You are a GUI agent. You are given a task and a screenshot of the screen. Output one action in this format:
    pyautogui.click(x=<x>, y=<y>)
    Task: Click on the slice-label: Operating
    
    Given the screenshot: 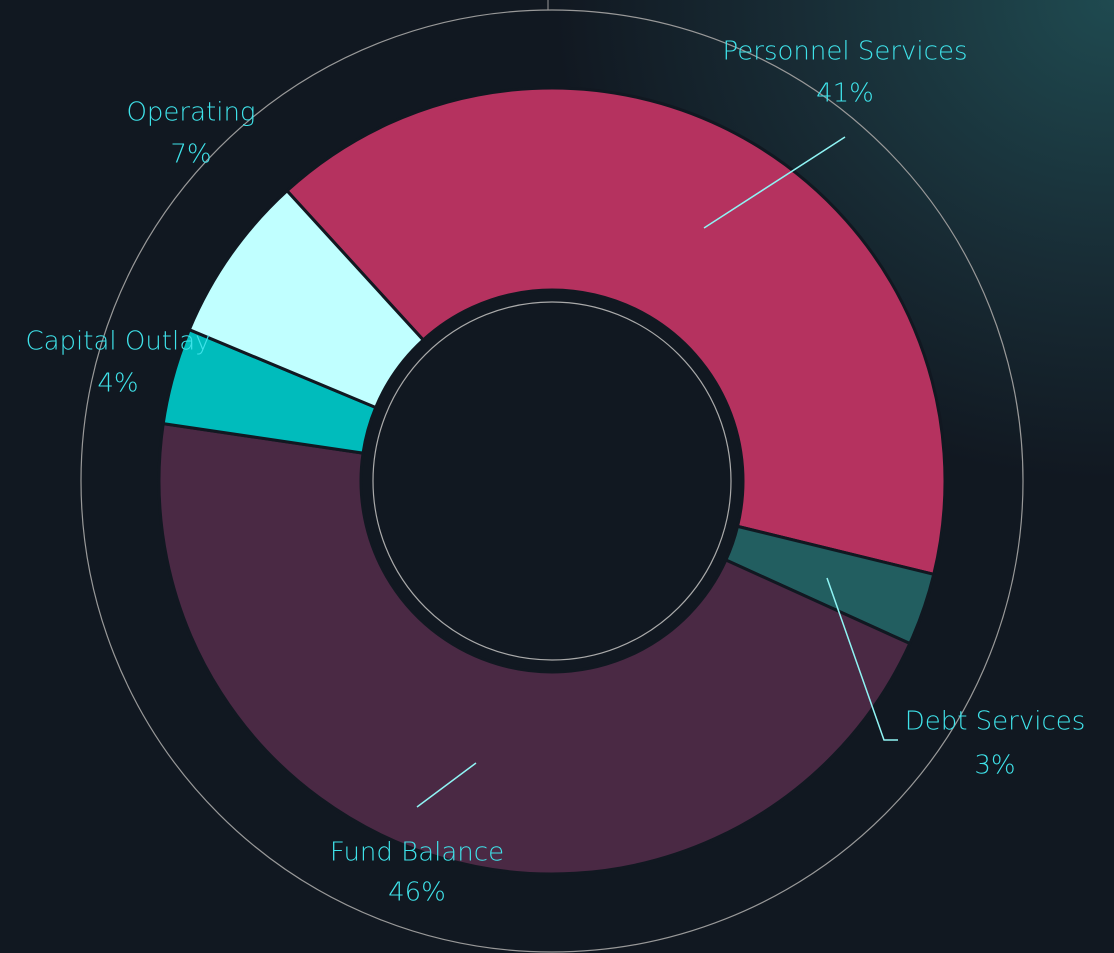 What is the action you would take?
    pyautogui.click(x=190, y=113)
    